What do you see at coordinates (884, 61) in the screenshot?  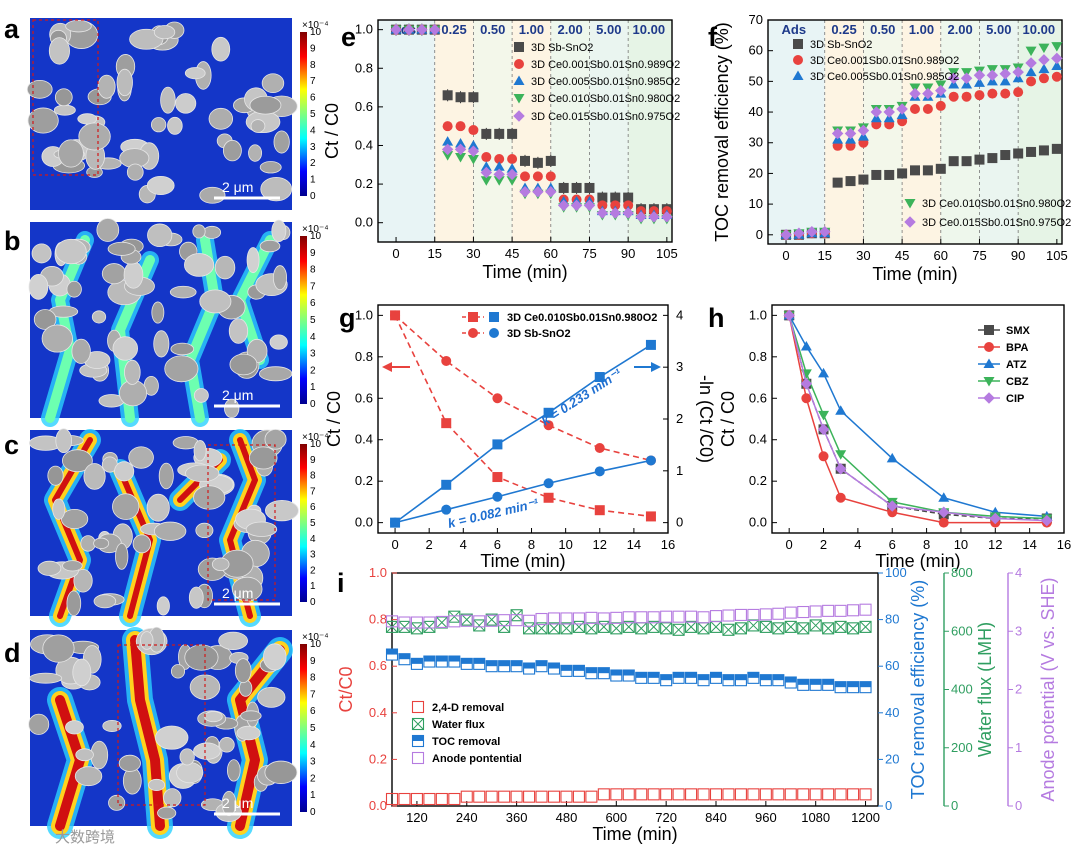 I see `legend-label: 3D Ce0.001Sb0.01Sn0.989O2` at bounding box center [884, 61].